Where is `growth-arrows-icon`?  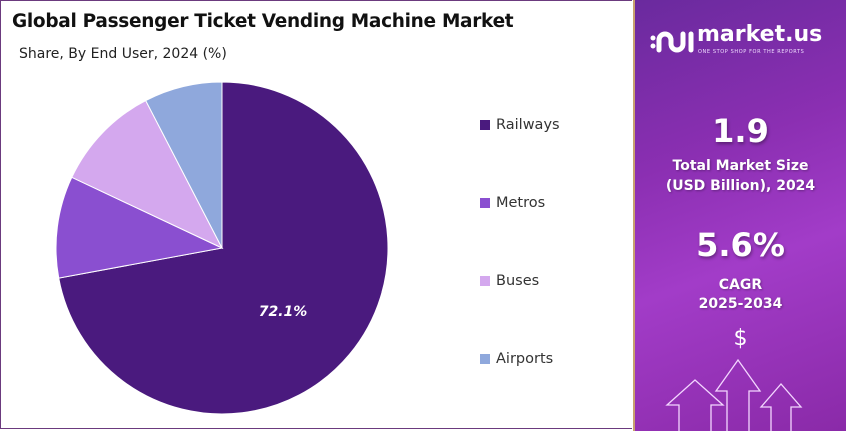
growth-arrows-icon is located at coordinates (734, 394).